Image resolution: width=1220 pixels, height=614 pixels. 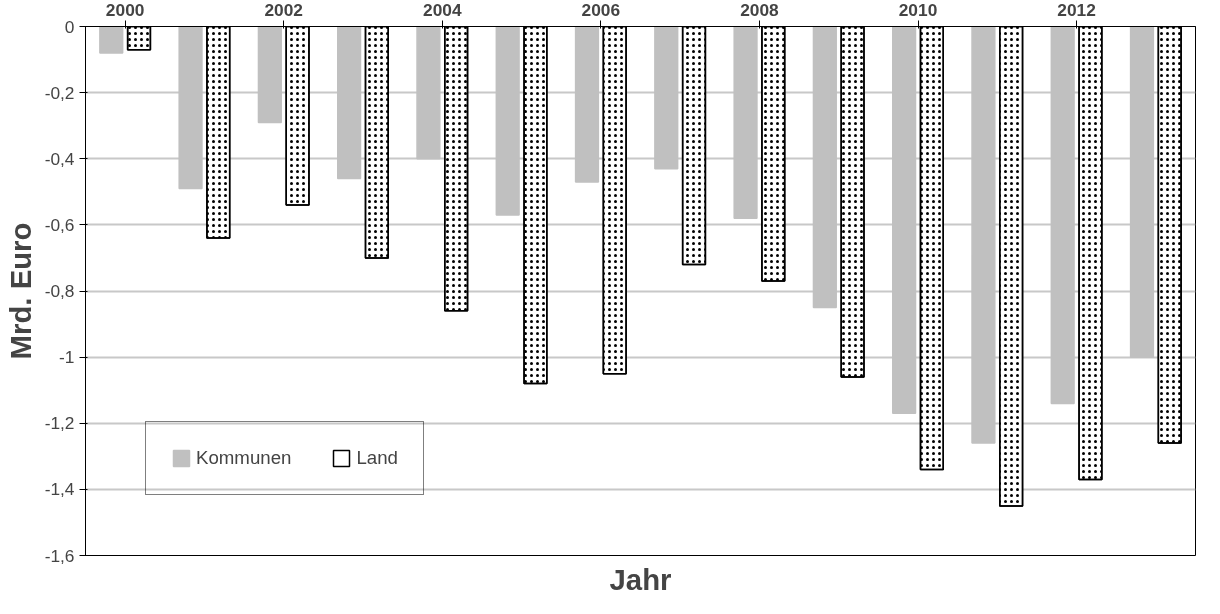 What do you see at coordinates (59, 423) in the screenshot?
I see `y-tick-label: -1,2` at bounding box center [59, 423].